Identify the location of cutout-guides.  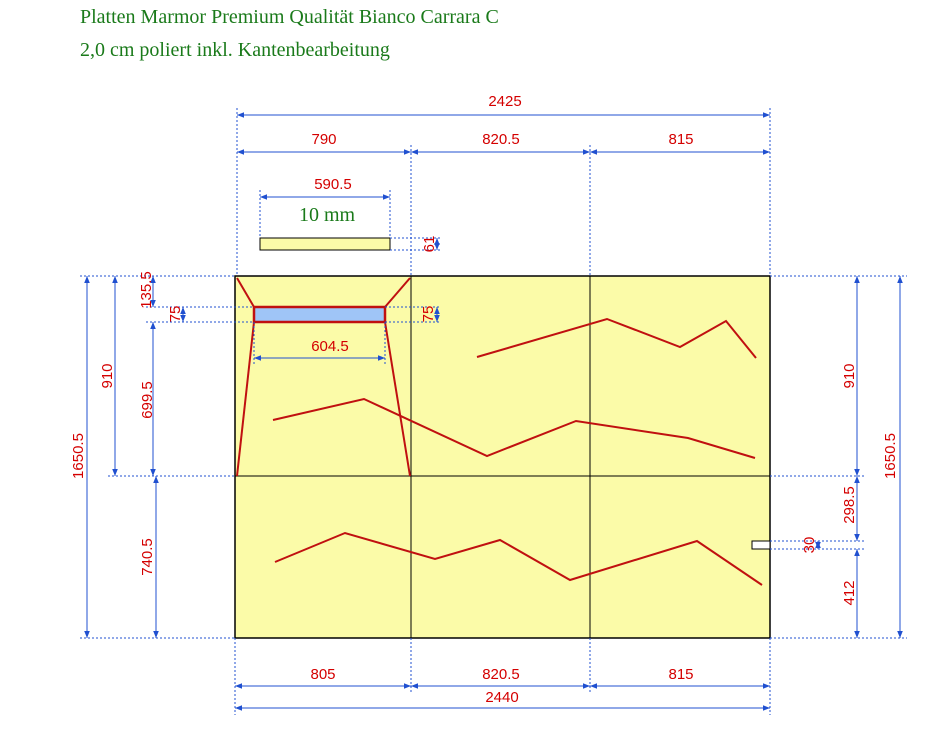
(323, 377).